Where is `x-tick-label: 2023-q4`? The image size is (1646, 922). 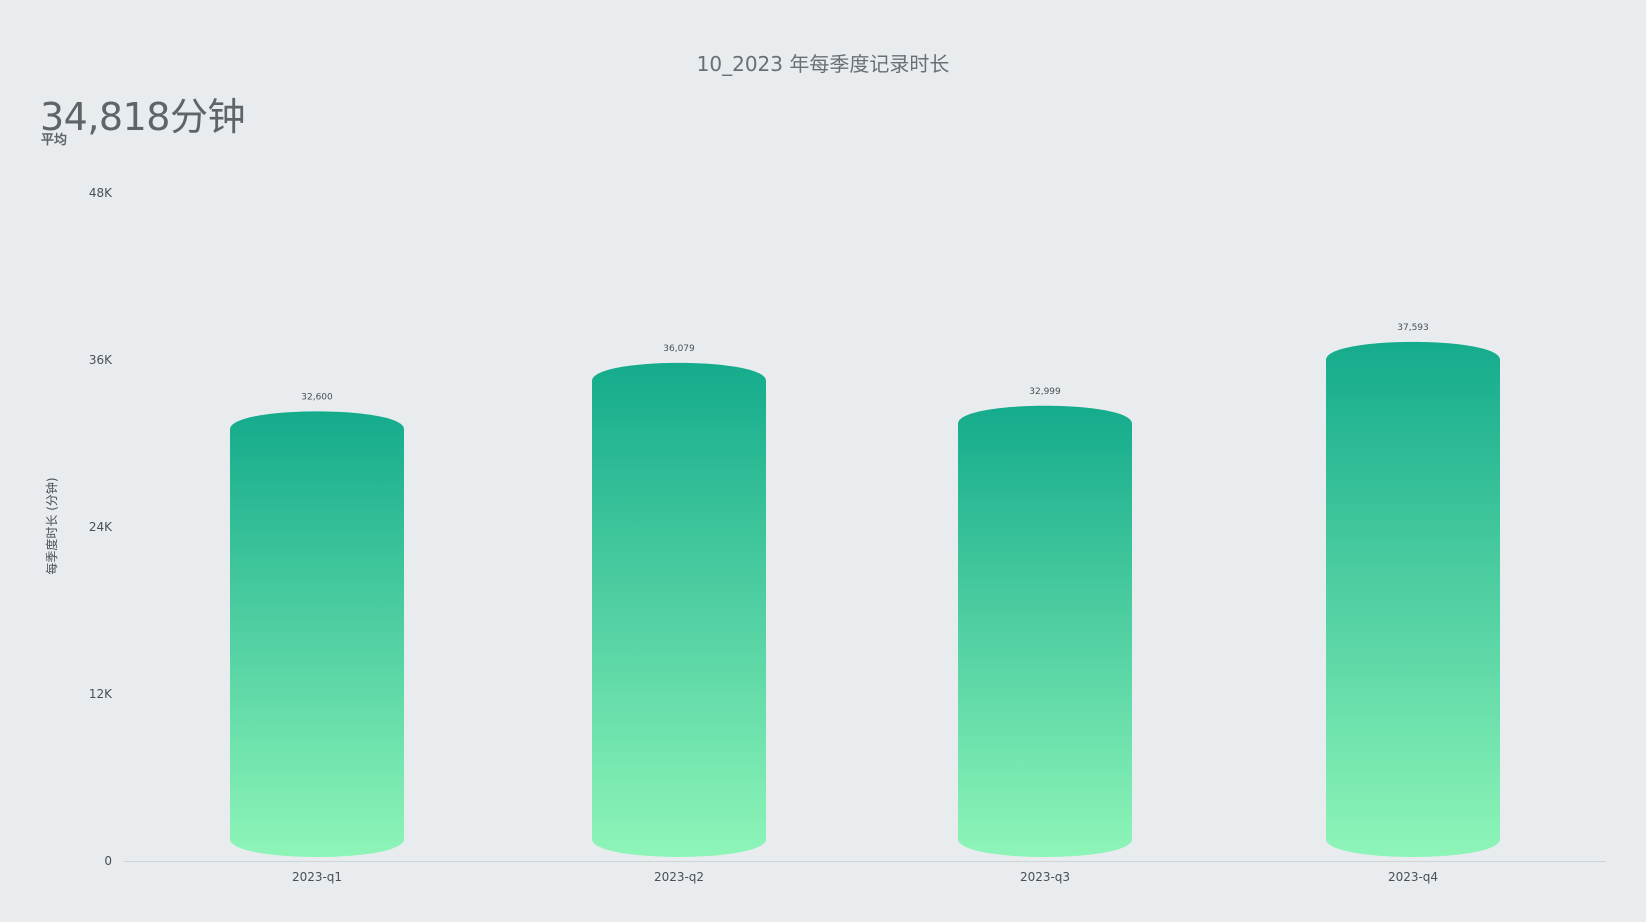 x-tick-label: 2023-q4 is located at coordinates (1413, 877).